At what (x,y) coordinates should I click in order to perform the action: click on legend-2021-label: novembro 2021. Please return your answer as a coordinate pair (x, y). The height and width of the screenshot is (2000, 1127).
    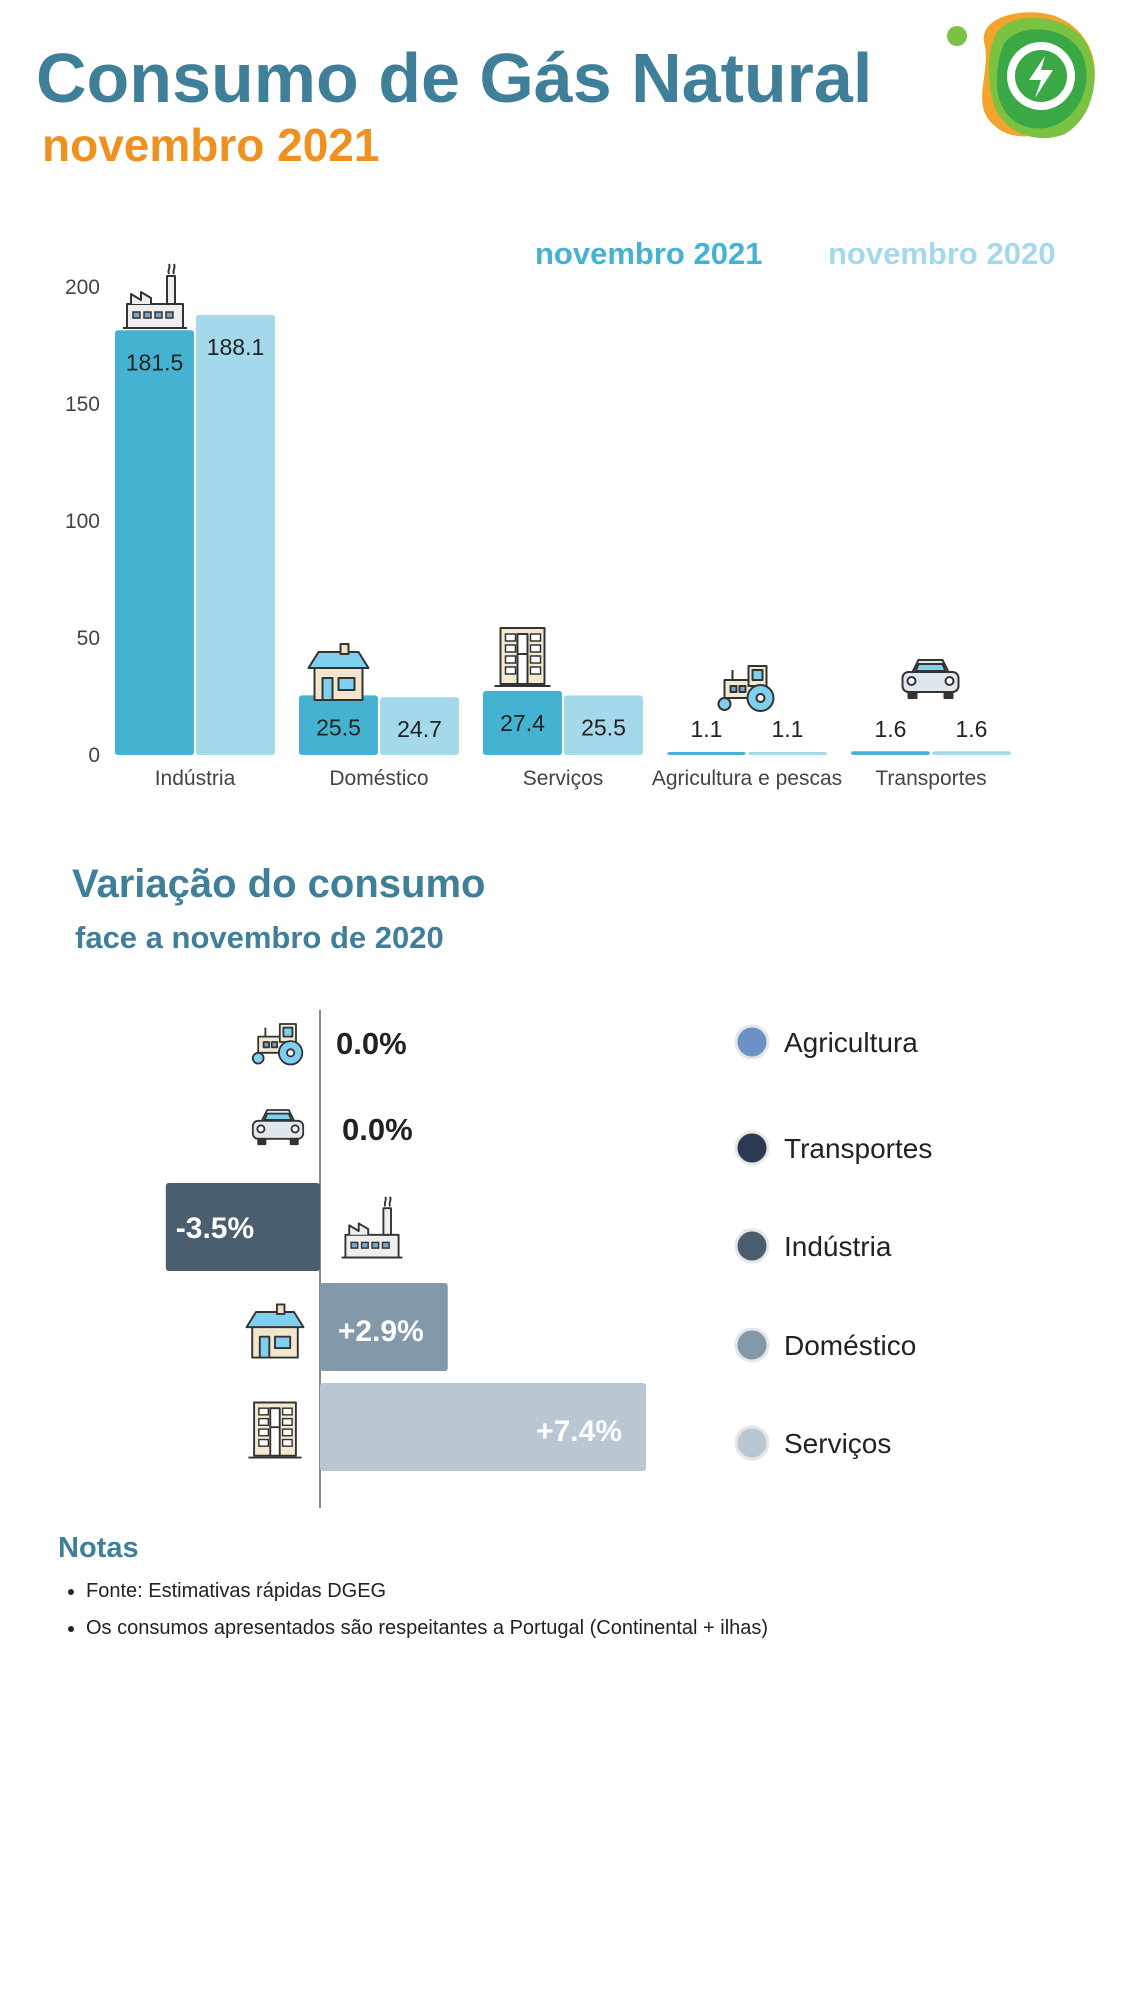
    Looking at the image, I should click on (649, 253).